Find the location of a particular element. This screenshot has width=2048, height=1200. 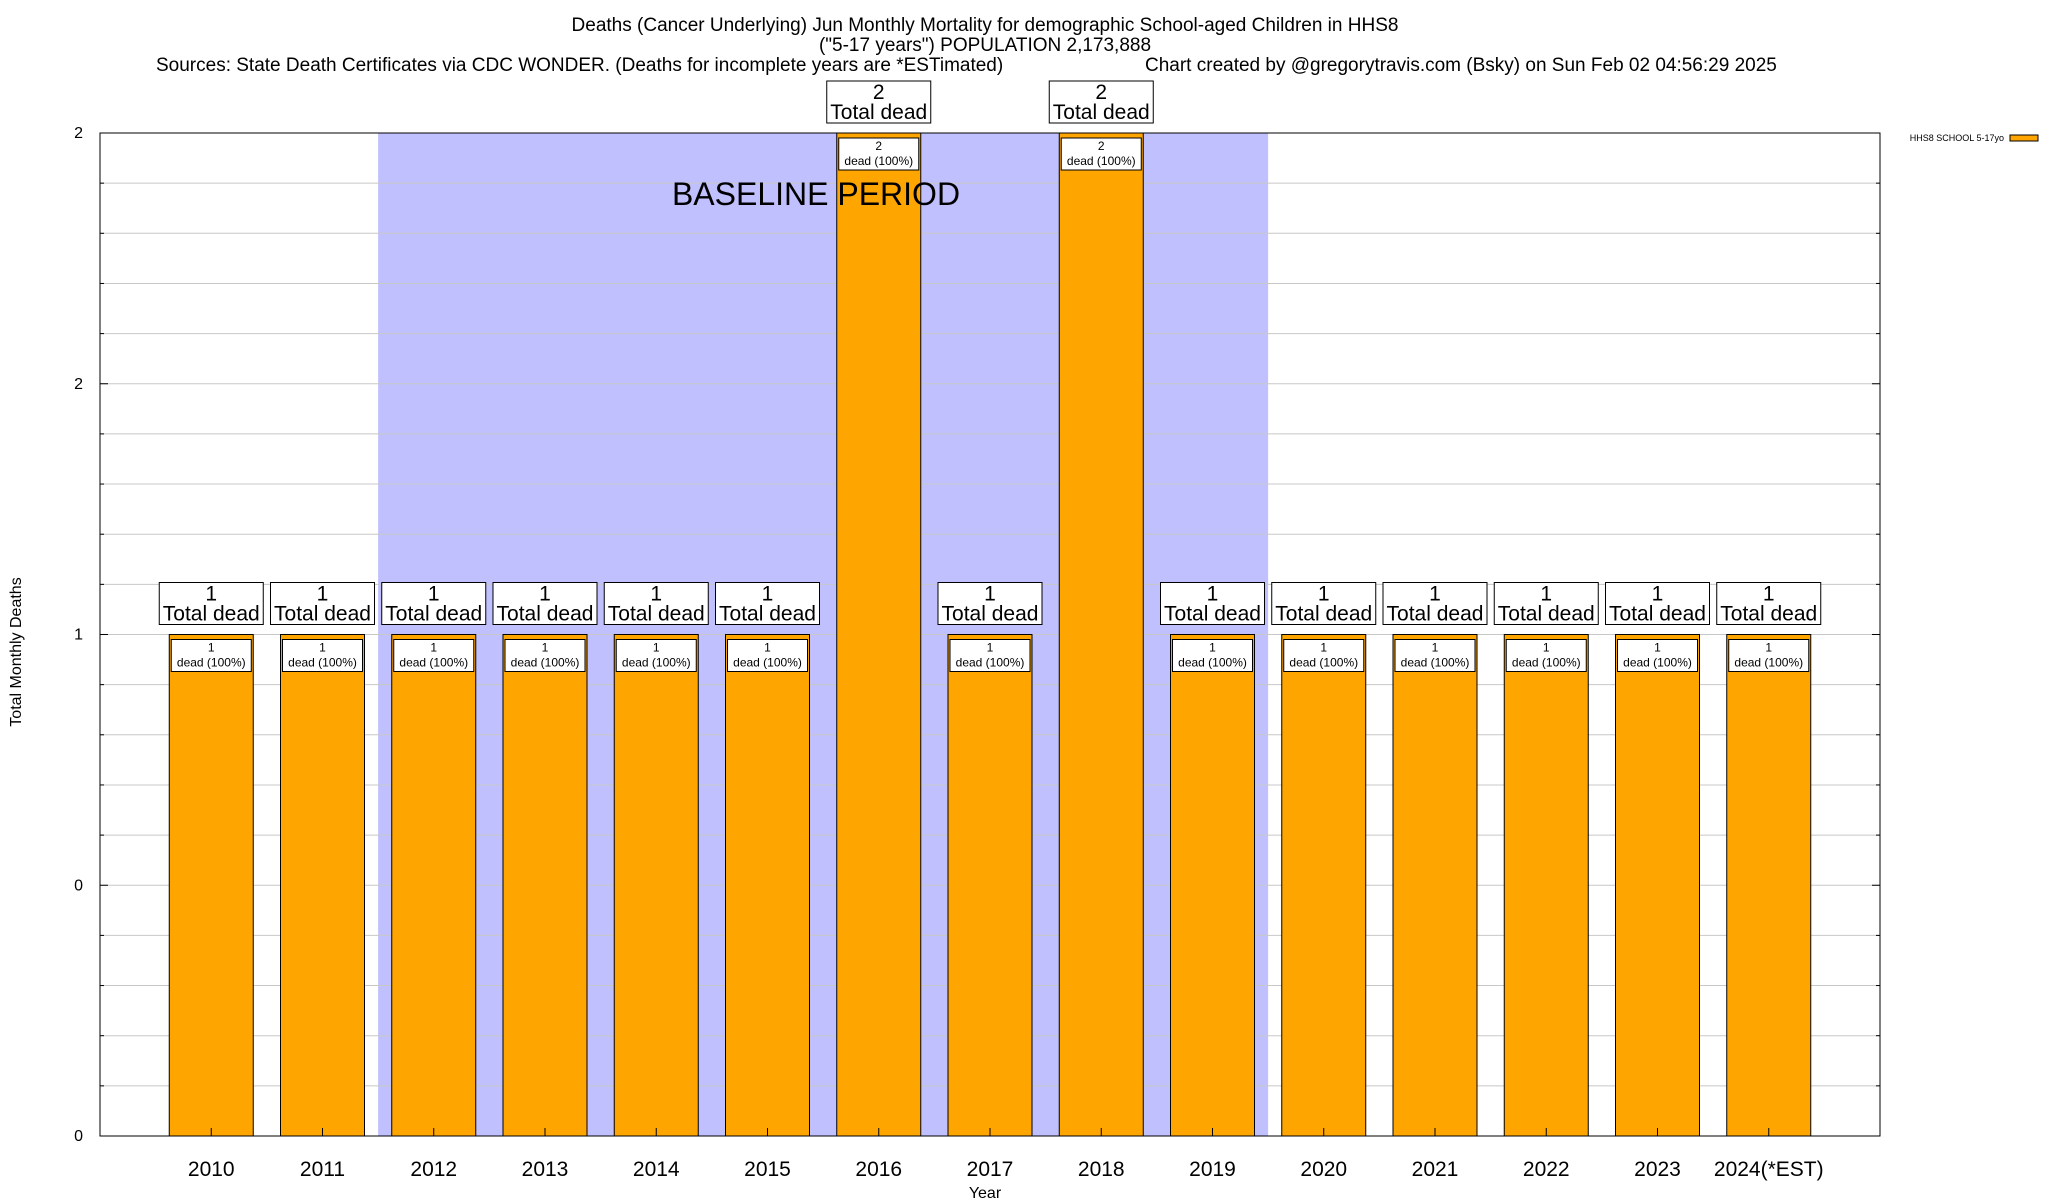

x-tick-label: 2018 is located at coordinates (1101, 1169).